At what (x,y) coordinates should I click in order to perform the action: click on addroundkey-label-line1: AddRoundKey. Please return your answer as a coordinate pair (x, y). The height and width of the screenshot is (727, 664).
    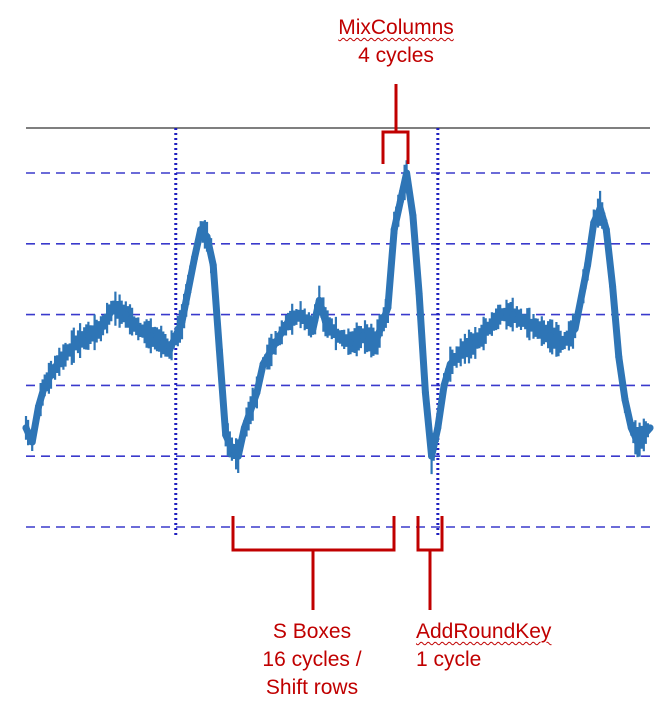
    Looking at the image, I should click on (484, 631).